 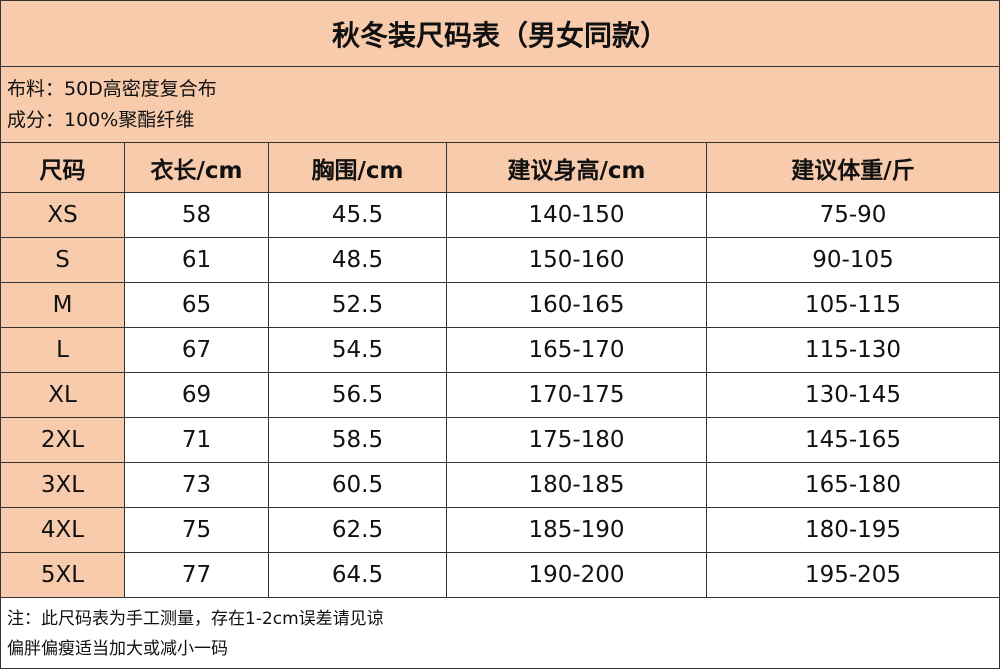 I want to click on table-row: 2XL 71 58.5 175-180 145-165, so click(x=500, y=440).